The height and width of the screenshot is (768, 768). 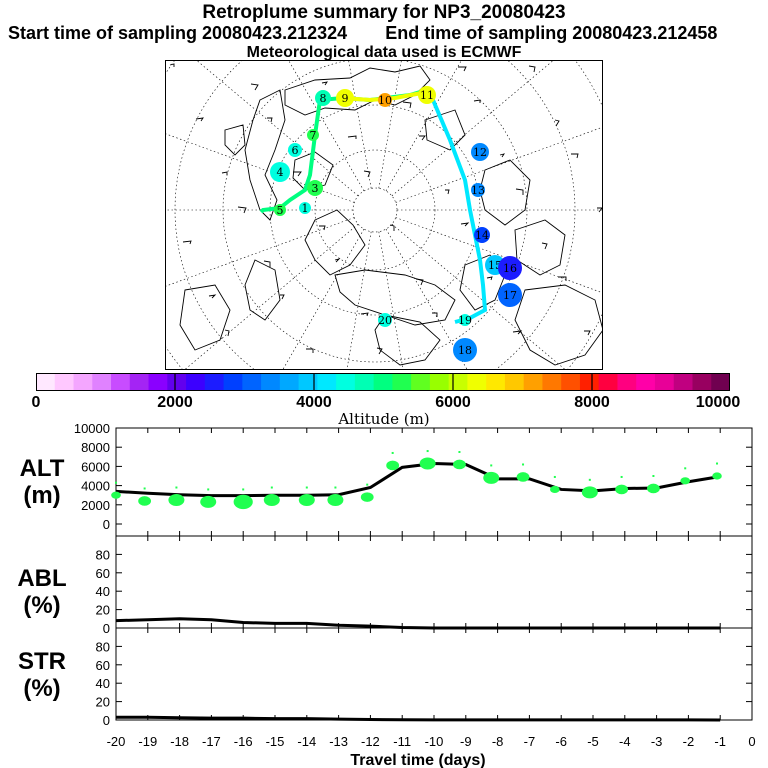 I want to click on colorbar-frame, so click(x=383, y=382).